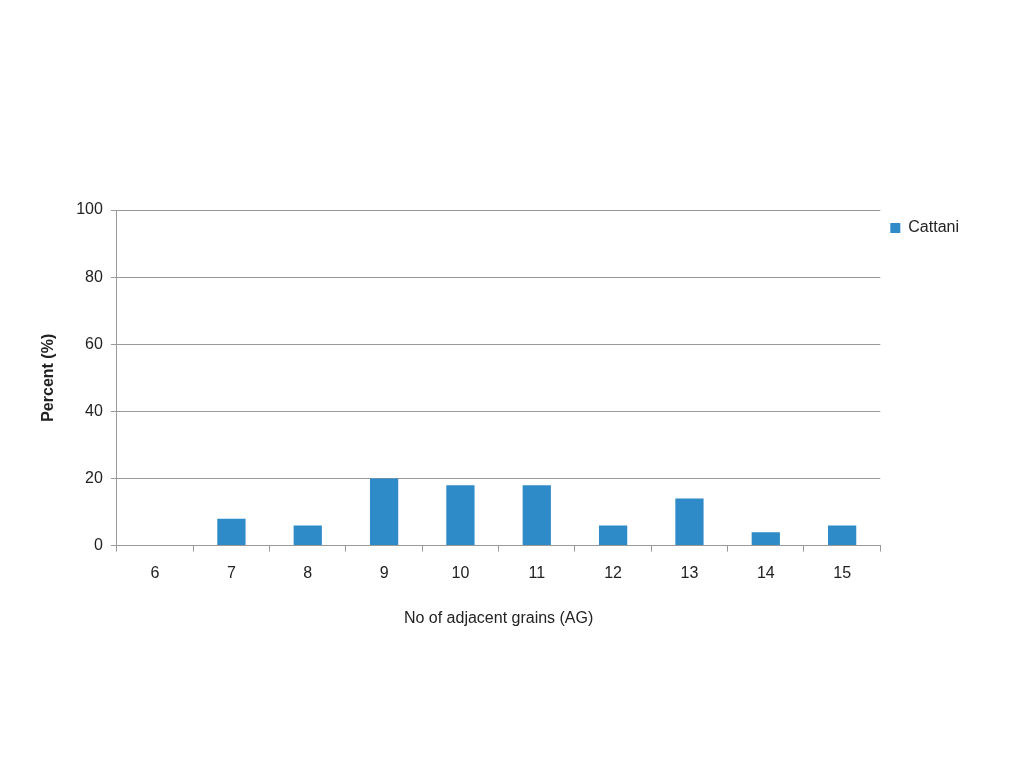 This screenshot has width=1009, height=757. What do you see at coordinates (48, 377) in the screenshot?
I see `y-axis-title: Percent (%)` at bounding box center [48, 377].